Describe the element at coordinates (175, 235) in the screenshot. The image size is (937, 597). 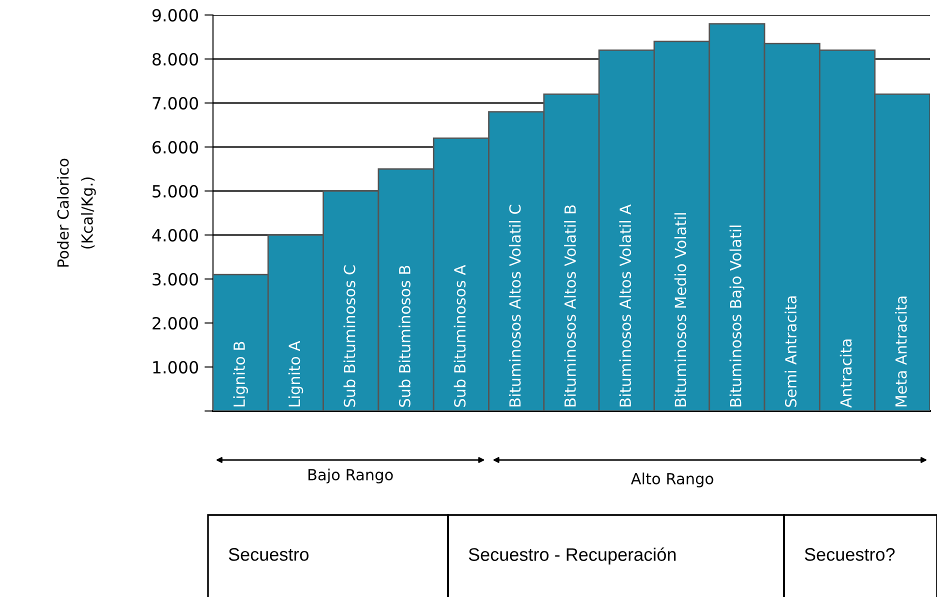
I see `y-tick-label: 4.000` at that location.